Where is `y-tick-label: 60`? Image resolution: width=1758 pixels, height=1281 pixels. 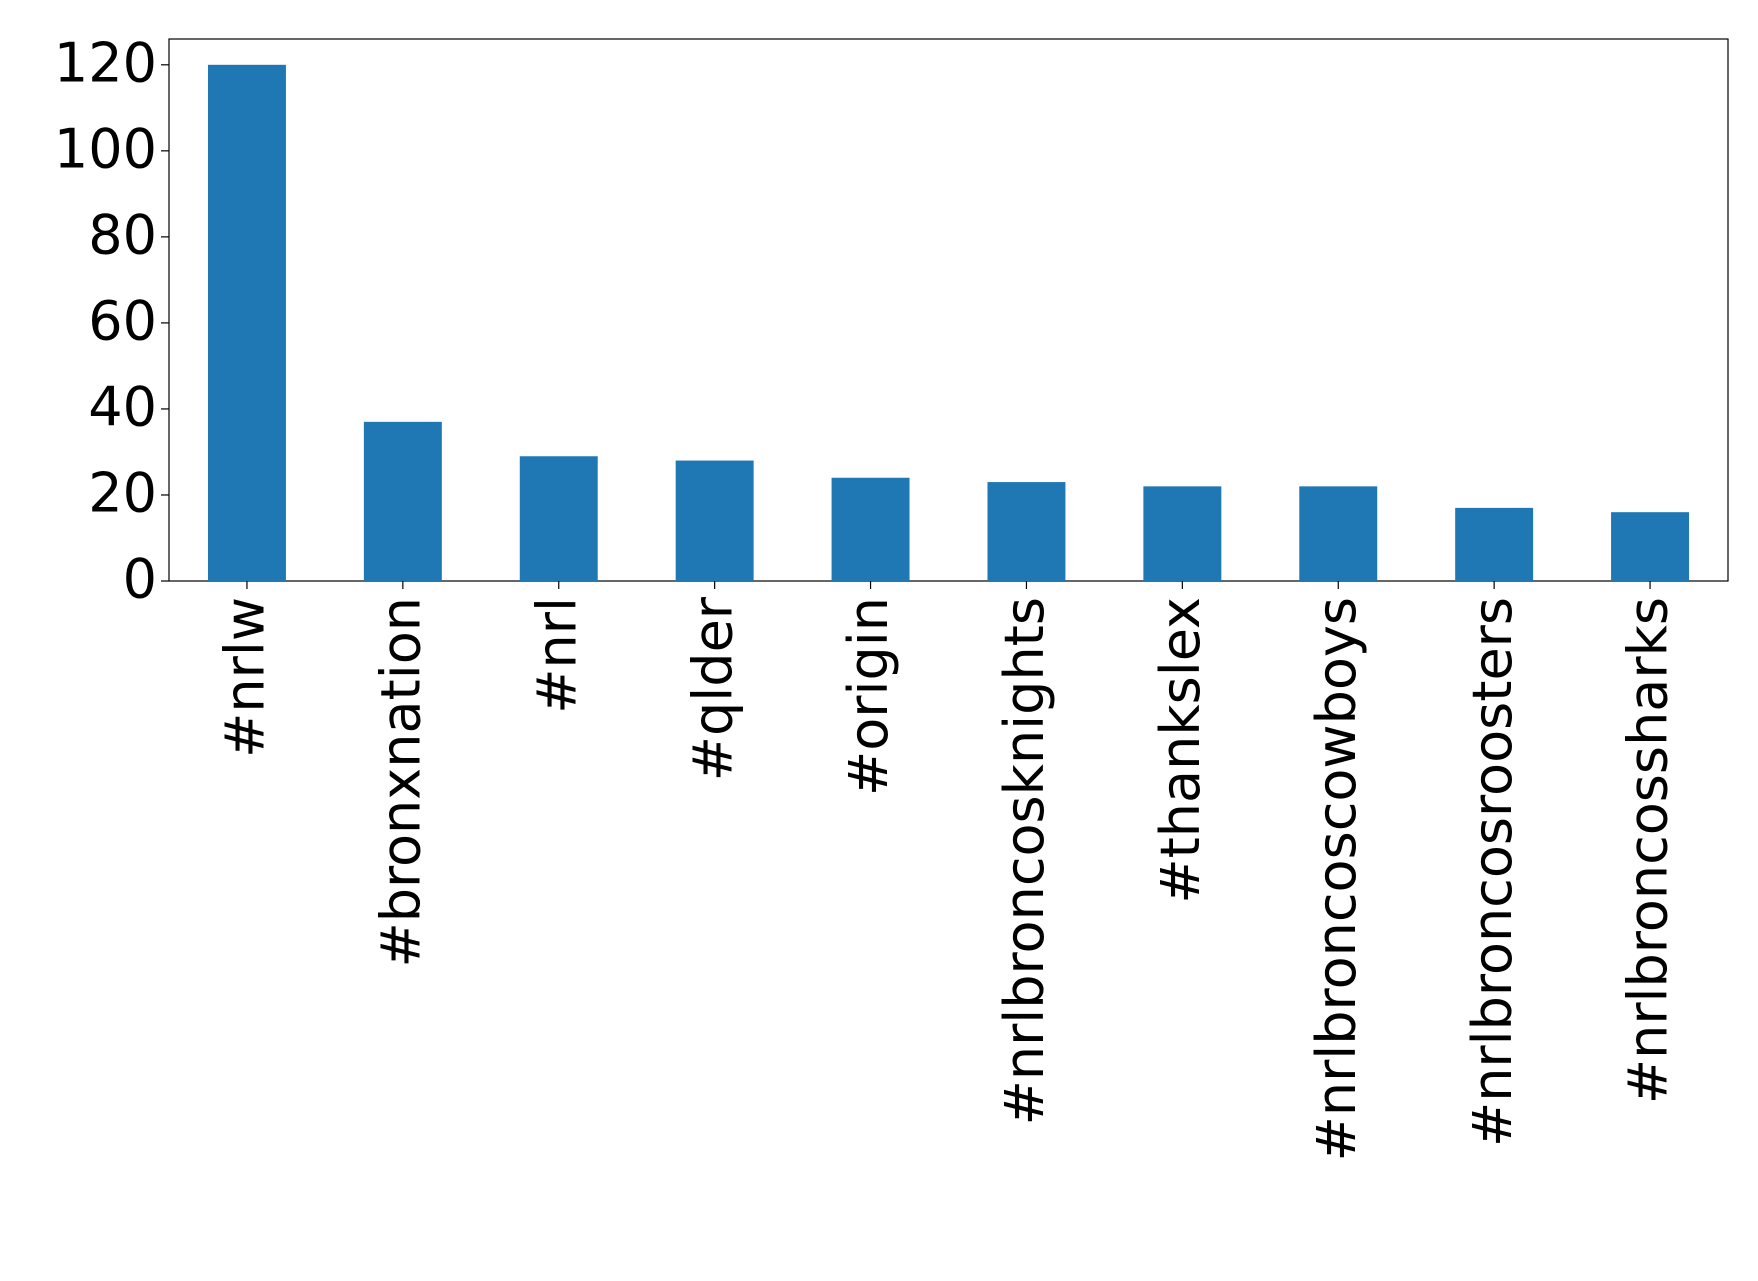 y-tick-label: 60 is located at coordinates (122, 321).